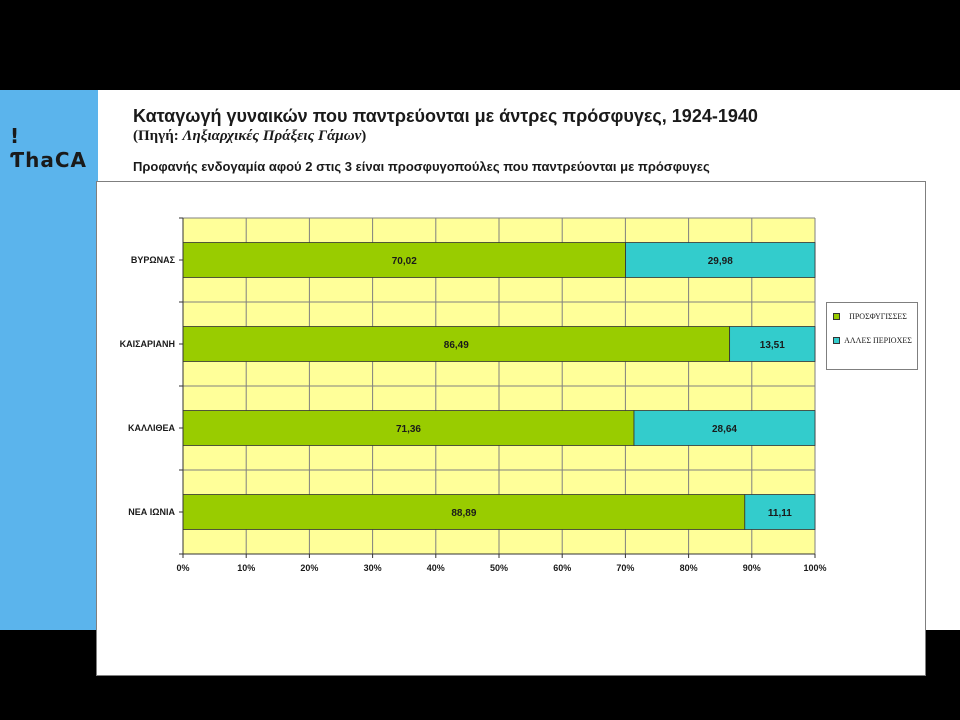  What do you see at coordinates (373, 568) in the screenshot?
I see `x-tick-label: 30%` at bounding box center [373, 568].